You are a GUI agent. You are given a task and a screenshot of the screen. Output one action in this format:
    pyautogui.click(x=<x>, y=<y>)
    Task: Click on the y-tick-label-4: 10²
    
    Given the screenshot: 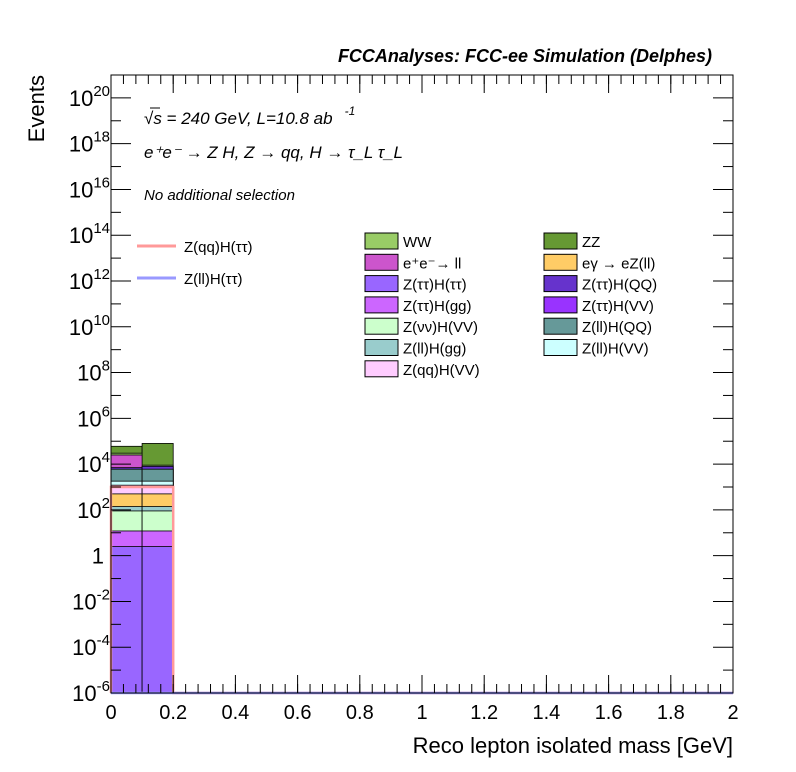 What is the action you would take?
    pyautogui.click(x=93, y=509)
    